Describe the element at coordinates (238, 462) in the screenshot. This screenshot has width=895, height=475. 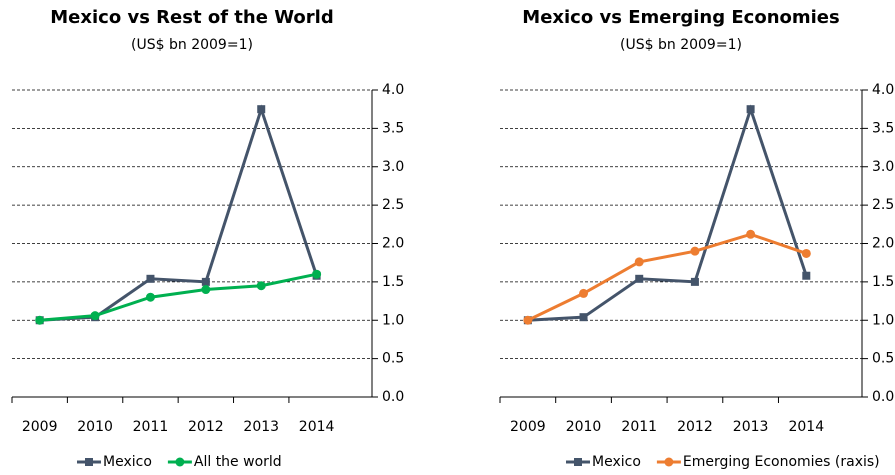
I see `legend-label: All the world` at that location.